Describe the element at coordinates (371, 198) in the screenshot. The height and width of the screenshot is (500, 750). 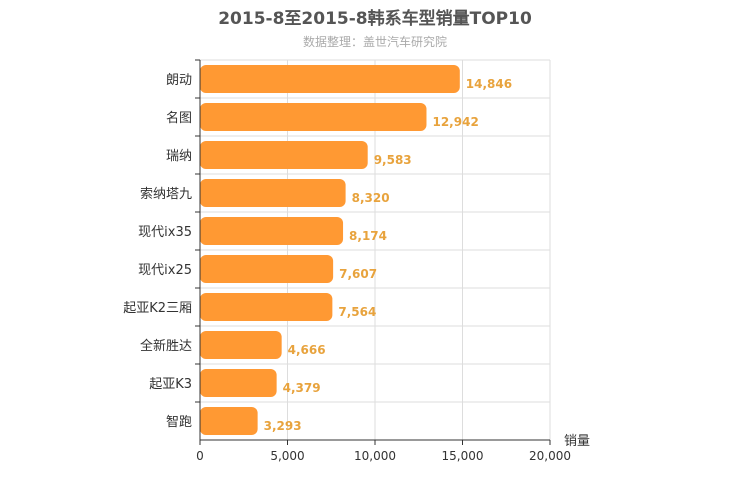
I see `value-label: 8,320` at that location.